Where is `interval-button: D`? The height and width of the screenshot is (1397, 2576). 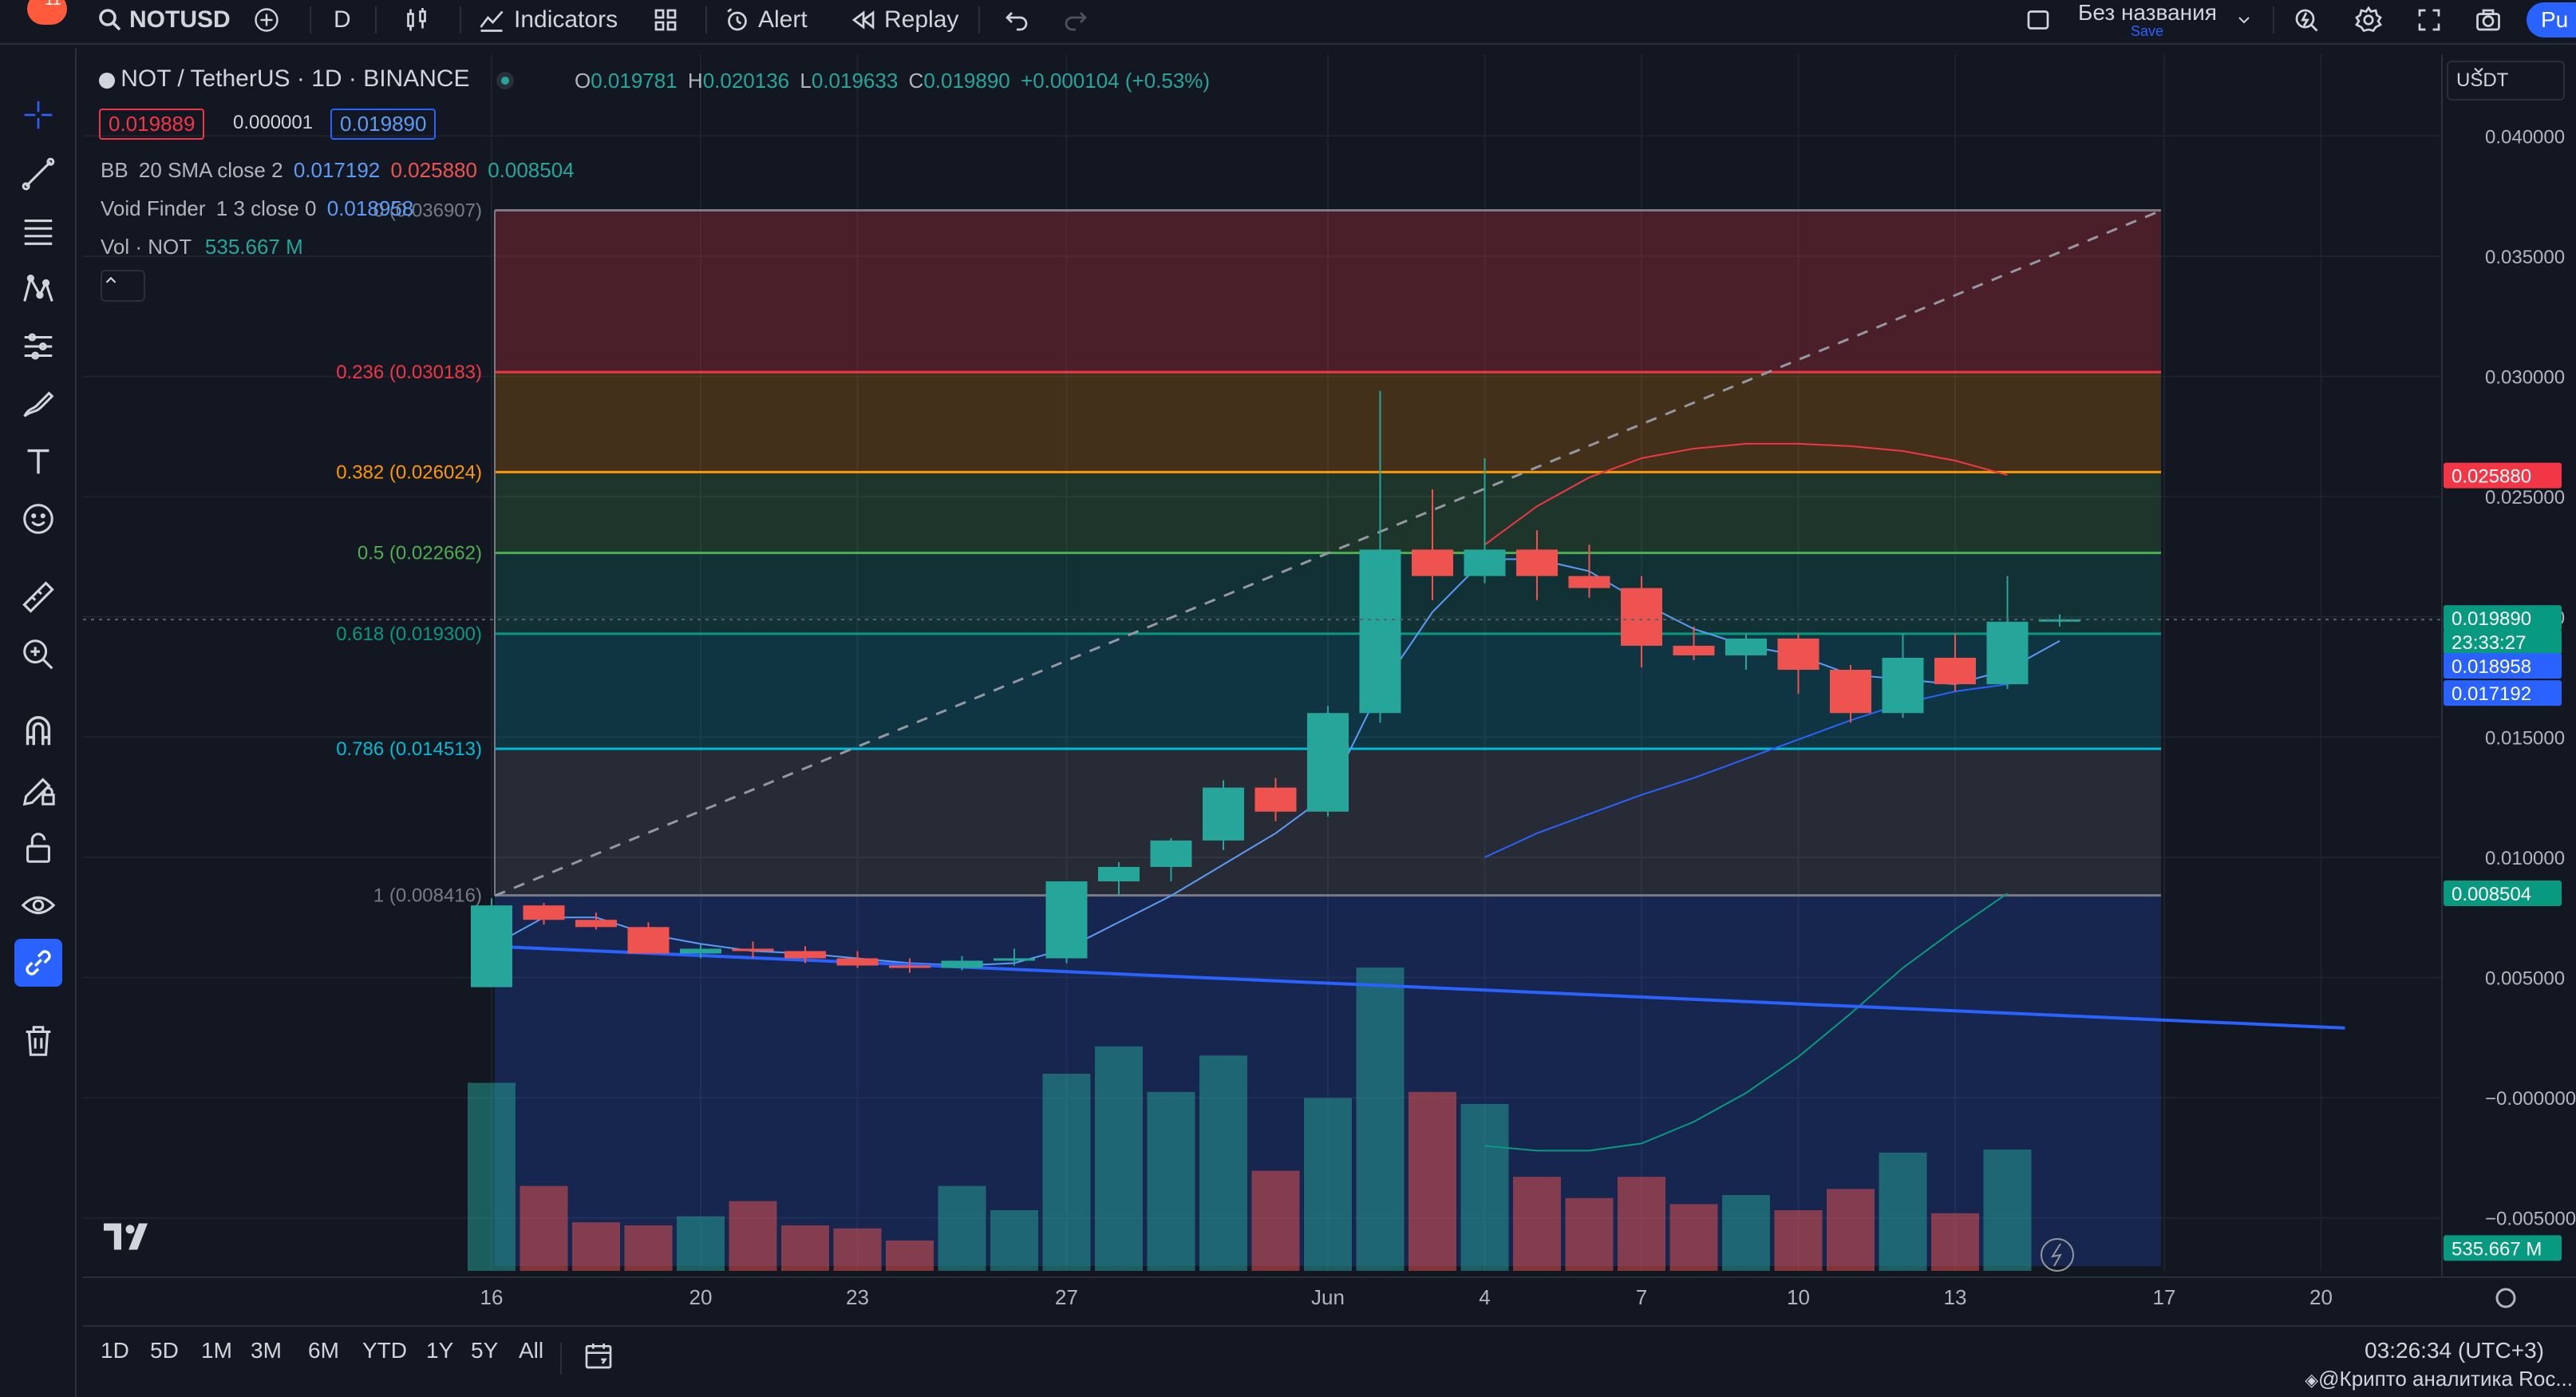 interval-button: D is located at coordinates (342, 20).